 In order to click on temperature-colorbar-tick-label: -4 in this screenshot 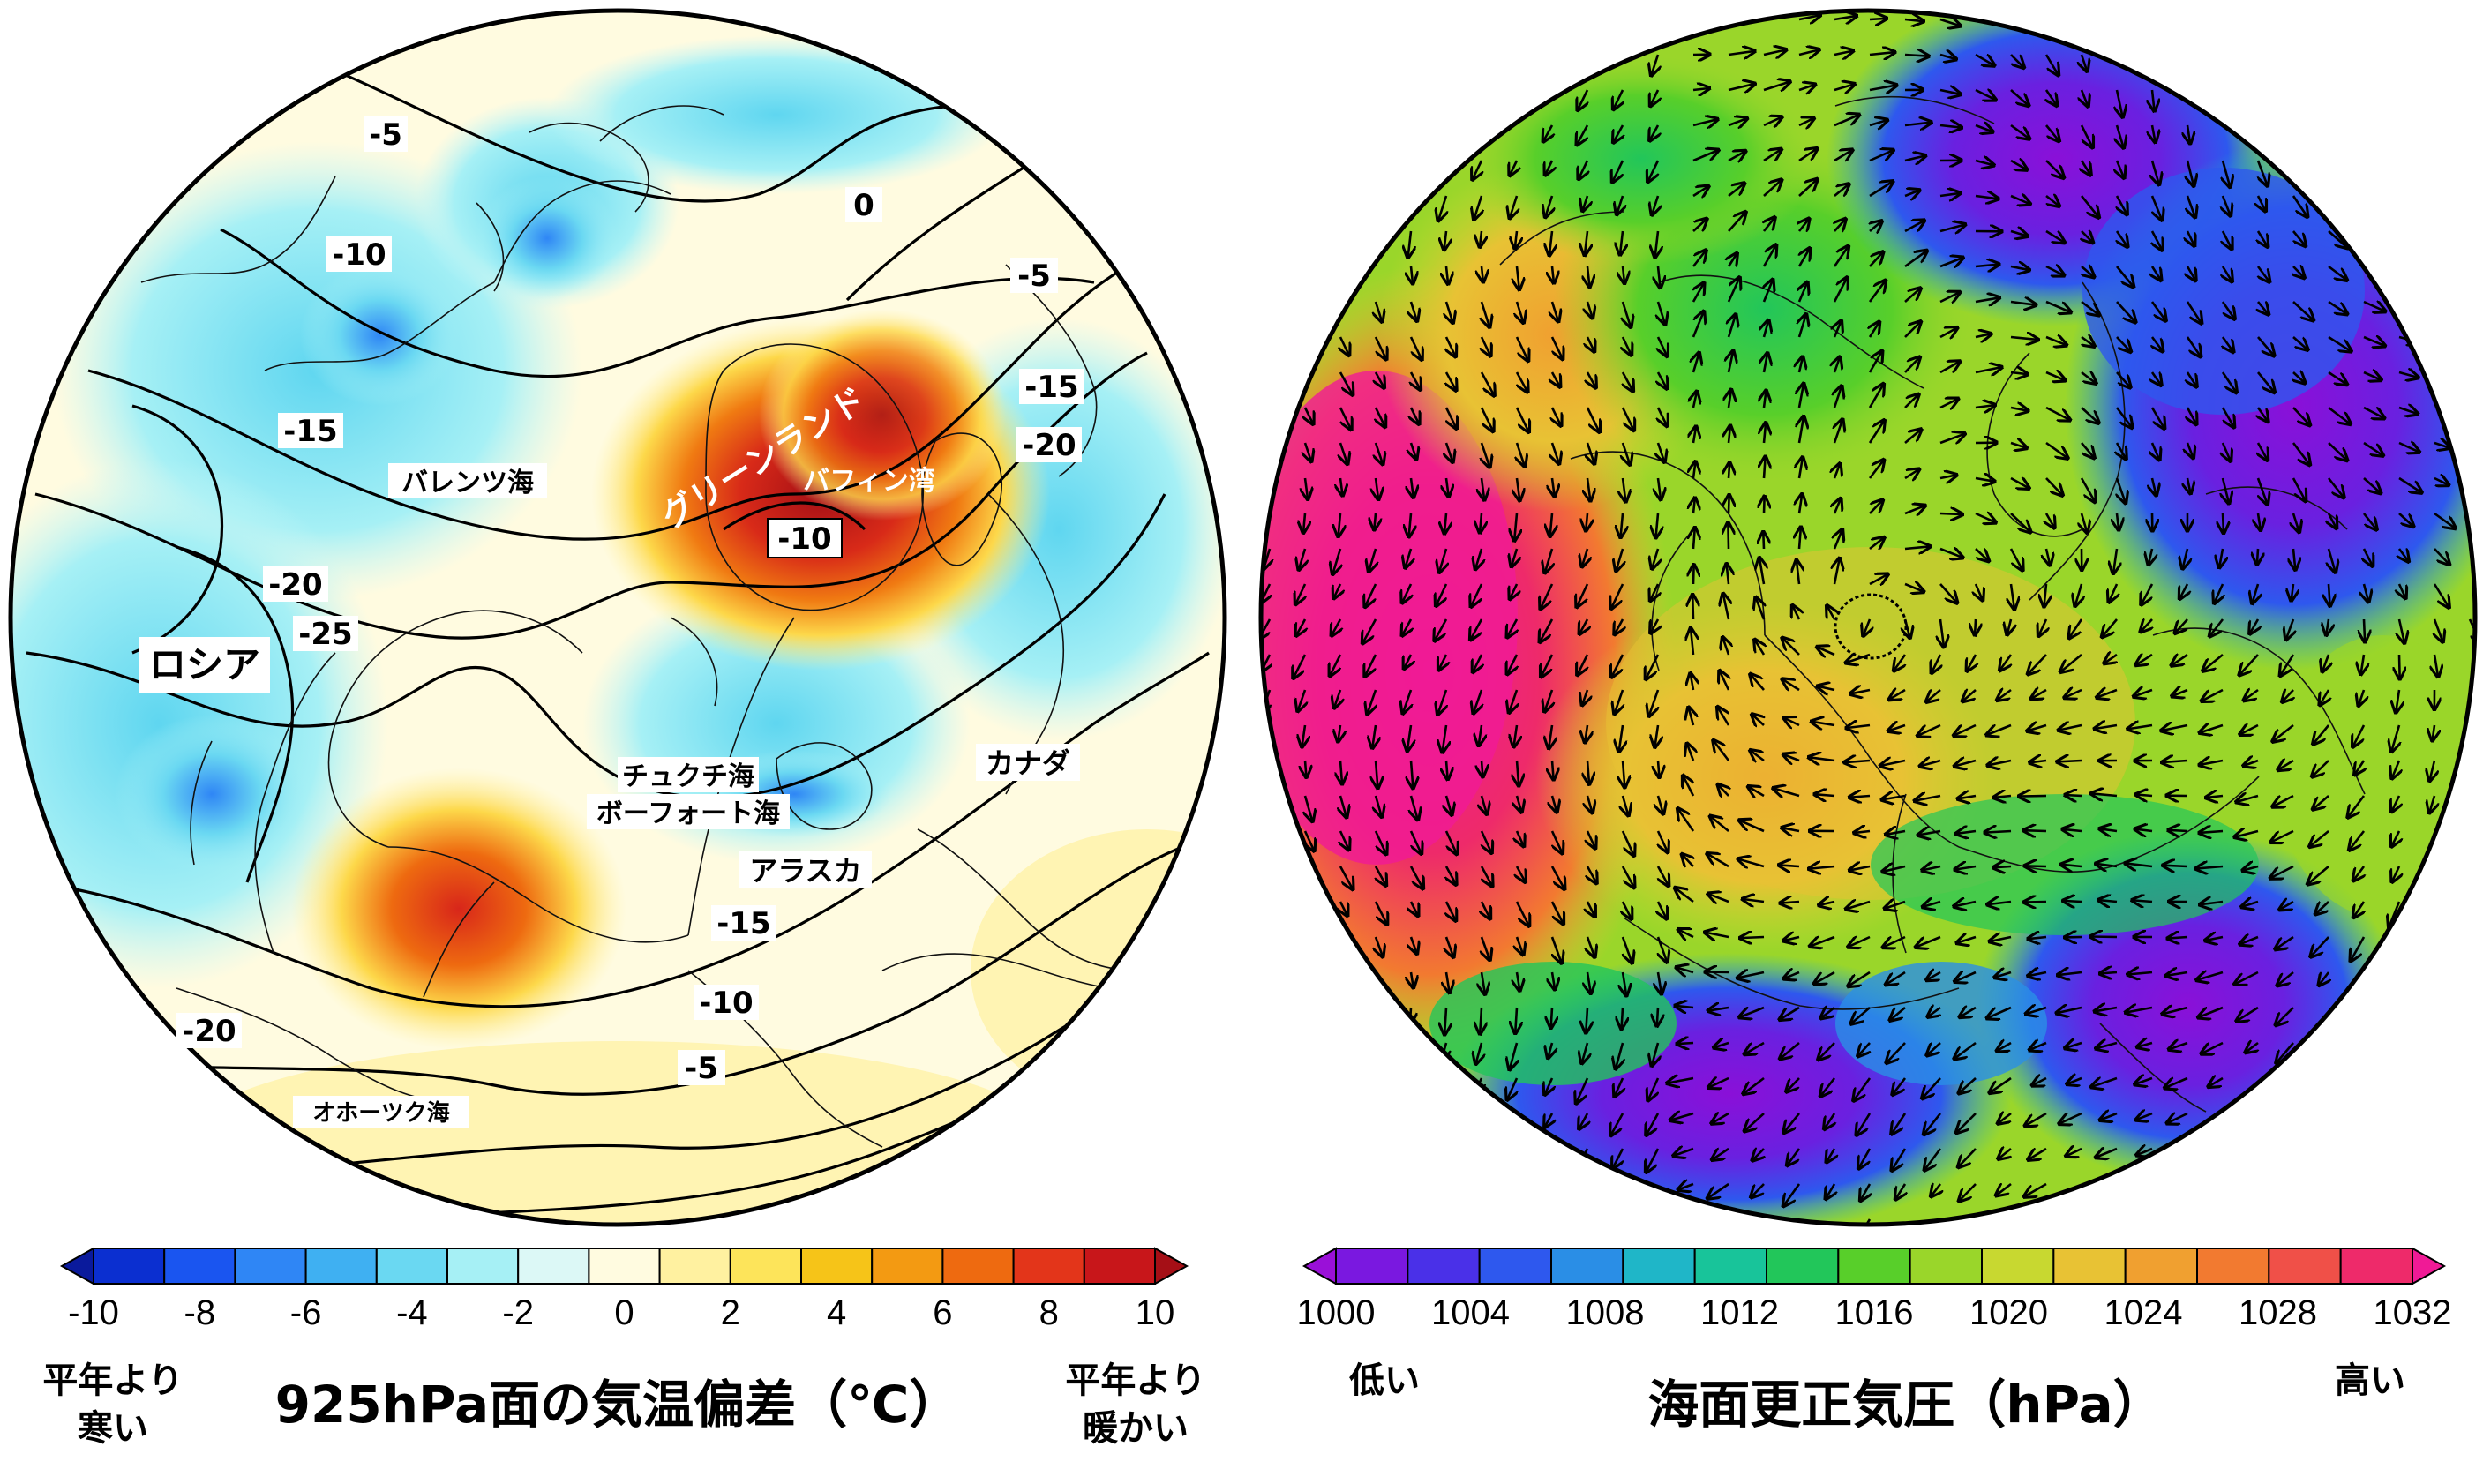, I will do `click(412, 1312)`.